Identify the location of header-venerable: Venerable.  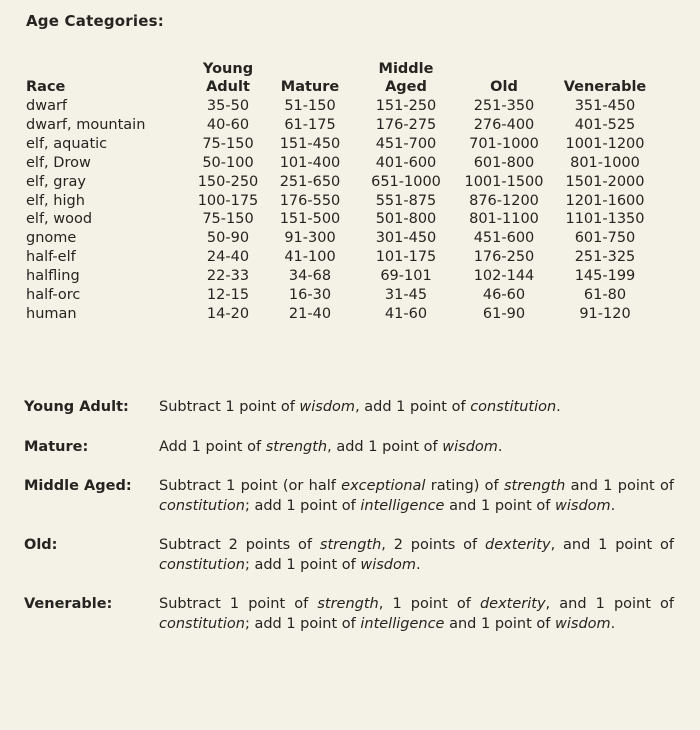
(605, 87).